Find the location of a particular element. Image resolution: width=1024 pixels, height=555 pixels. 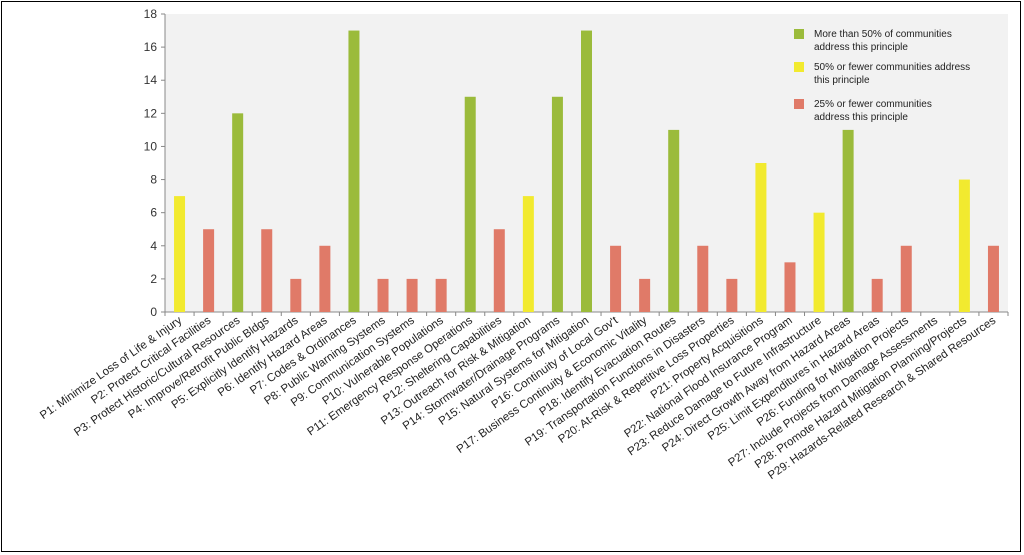

bar-p9 is located at coordinates (412, 295).